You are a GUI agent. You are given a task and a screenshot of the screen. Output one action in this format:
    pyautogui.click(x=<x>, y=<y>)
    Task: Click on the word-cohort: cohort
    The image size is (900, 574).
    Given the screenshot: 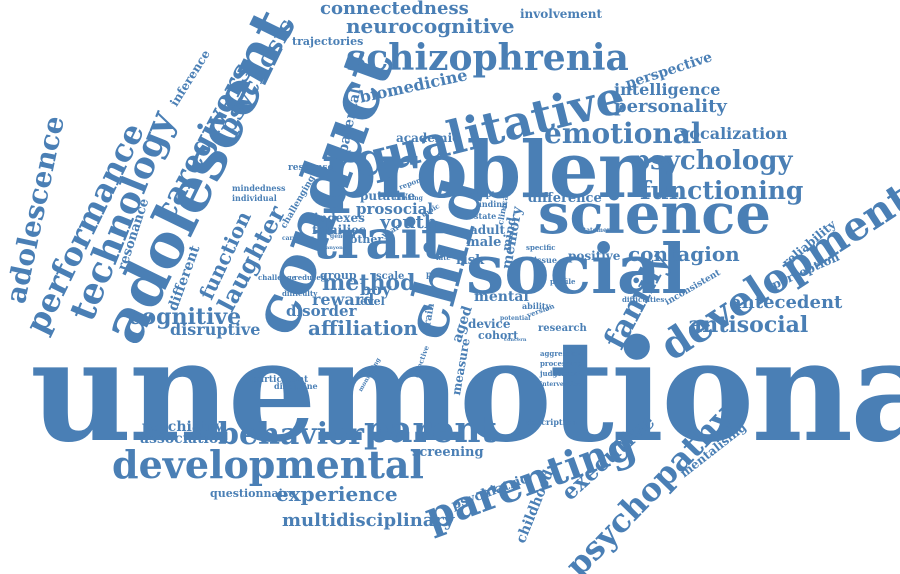 What is the action you would take?
    pyautogui.click(x=498, y=335)
    